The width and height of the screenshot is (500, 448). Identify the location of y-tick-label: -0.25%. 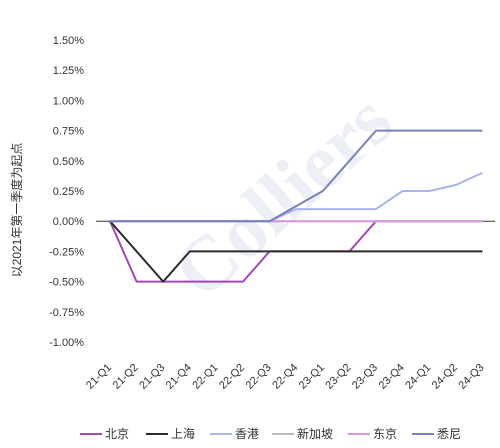
(66, 252).